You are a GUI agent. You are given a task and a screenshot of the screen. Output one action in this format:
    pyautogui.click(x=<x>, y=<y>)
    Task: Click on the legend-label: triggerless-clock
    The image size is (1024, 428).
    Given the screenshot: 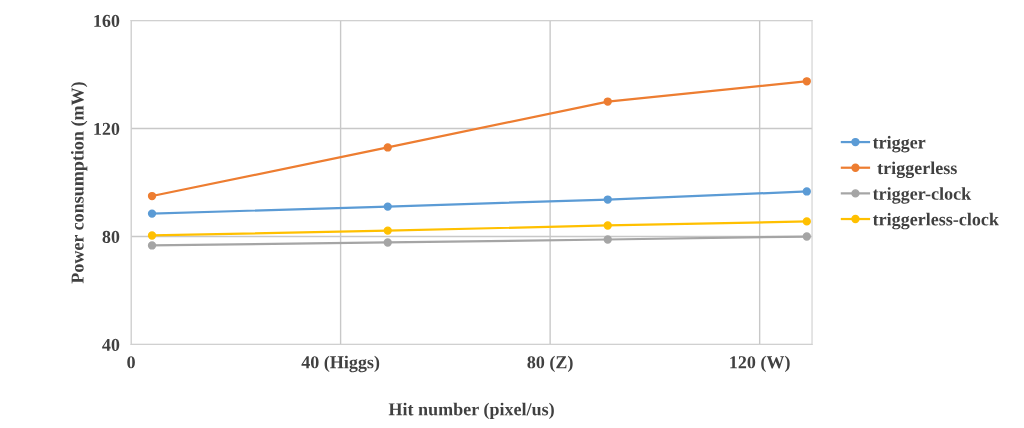 What is the action you would take?
    pyautogui.click(x=935, y=221)
    